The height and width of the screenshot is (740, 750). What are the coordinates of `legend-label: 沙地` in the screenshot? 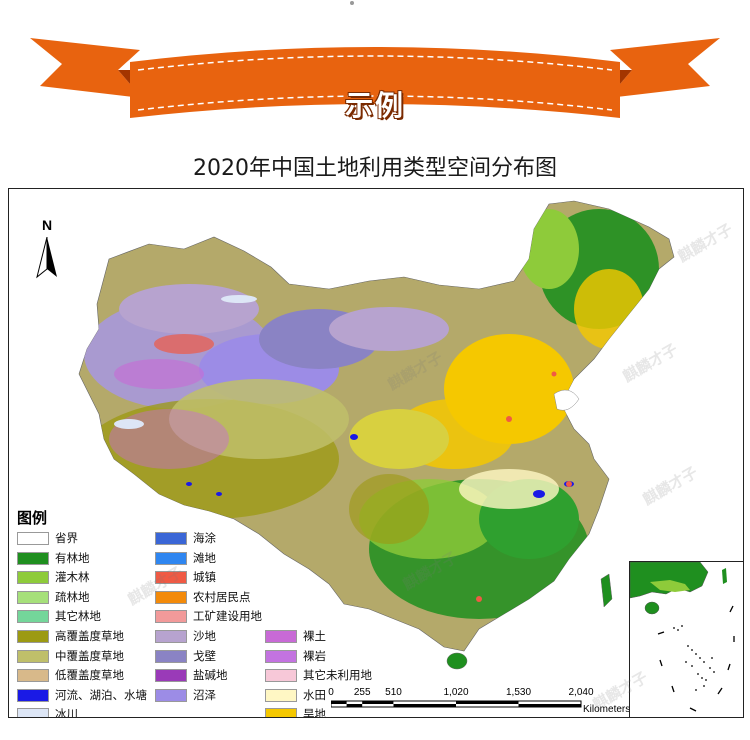 It's located at (204, 635).